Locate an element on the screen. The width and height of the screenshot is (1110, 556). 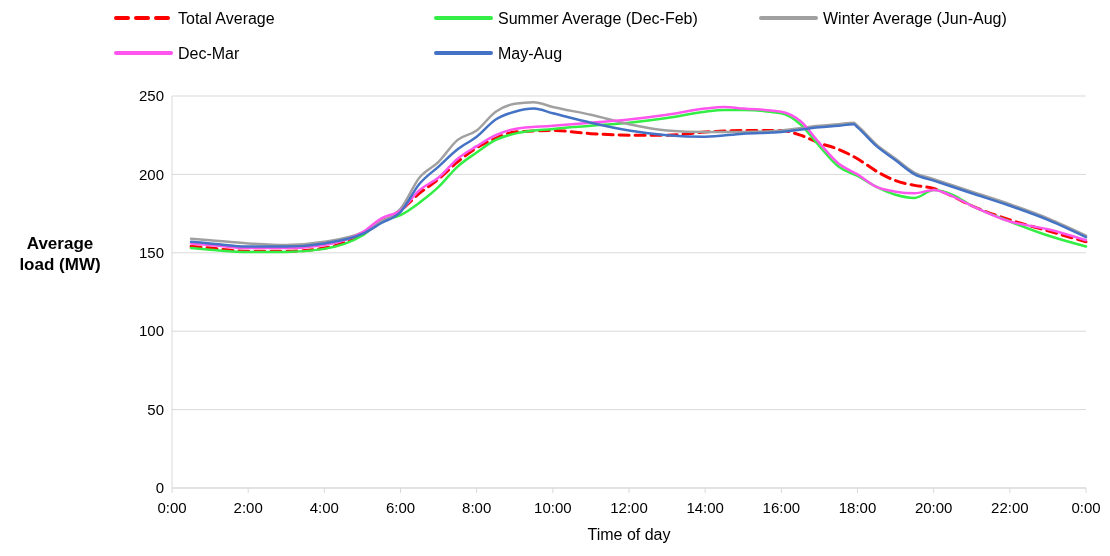
x-tick-label: 22:00 is located at coordinates (1010, 508).